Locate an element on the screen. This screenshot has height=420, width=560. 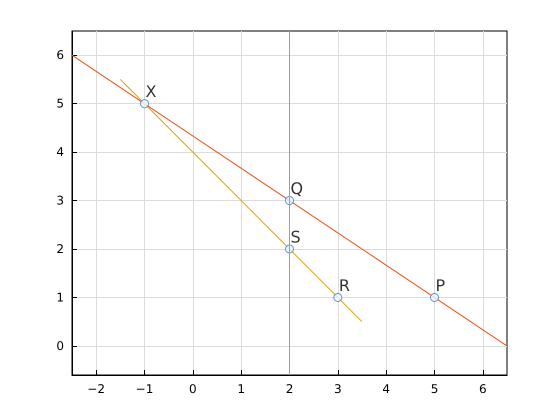
y-tick-label: 6 is located at coordinates (60, 55).